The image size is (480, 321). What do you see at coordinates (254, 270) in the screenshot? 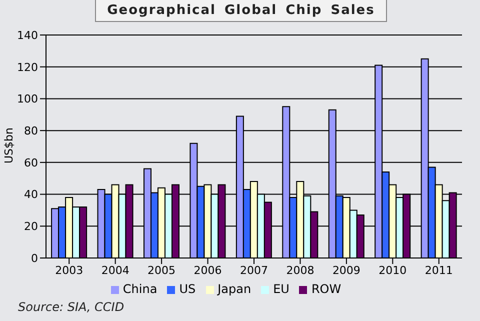
I see `x-tick-label: 2007` at bounding box center [254, 270].